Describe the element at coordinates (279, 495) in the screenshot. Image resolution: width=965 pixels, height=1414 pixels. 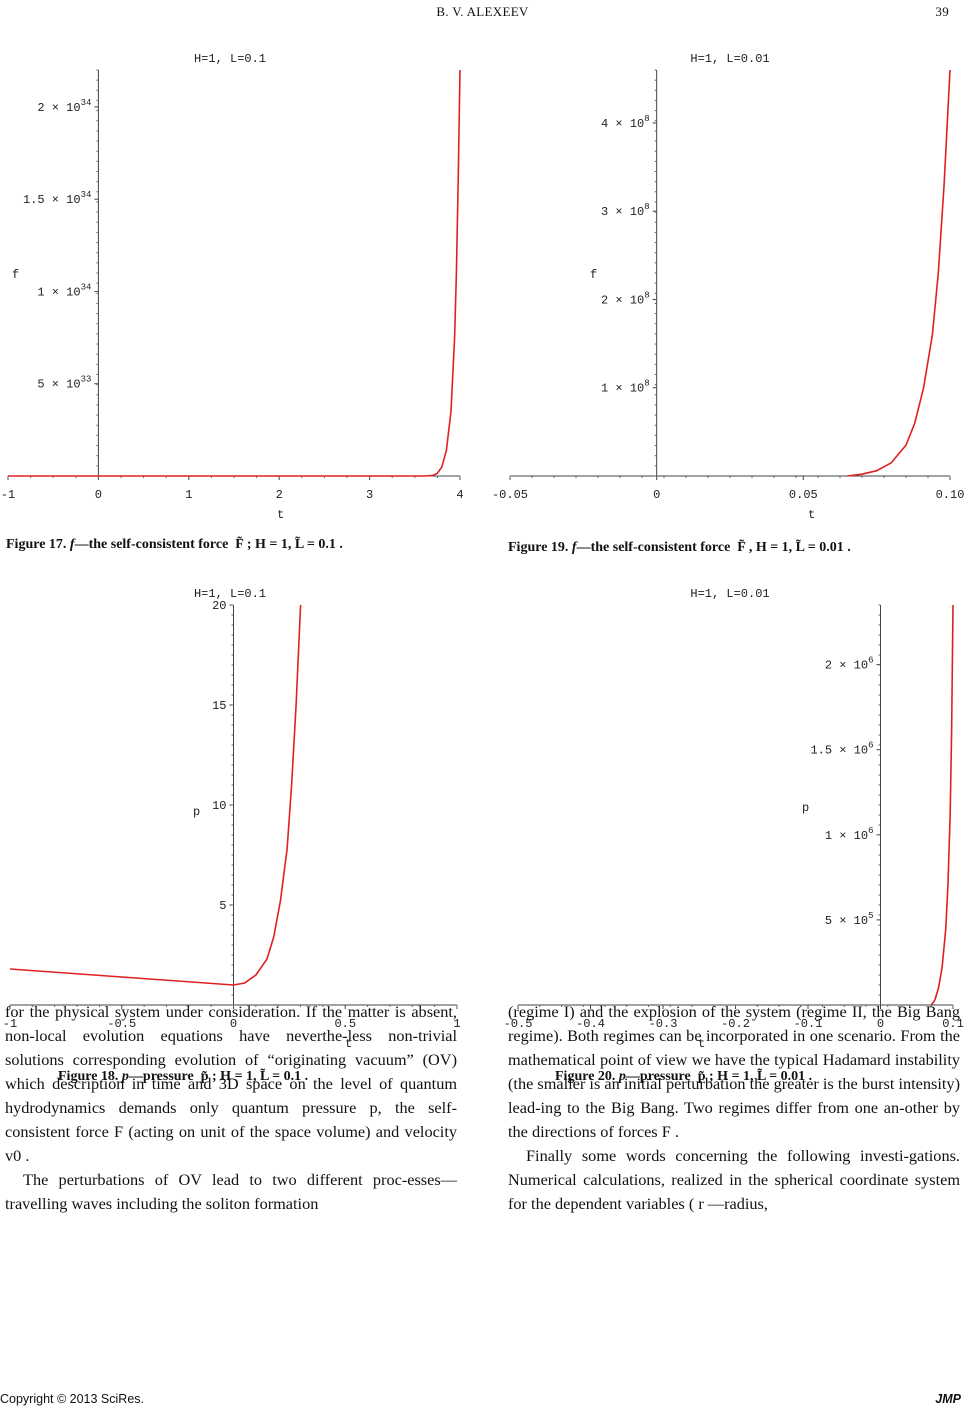
I see `x-tick-label: 2` at that location.